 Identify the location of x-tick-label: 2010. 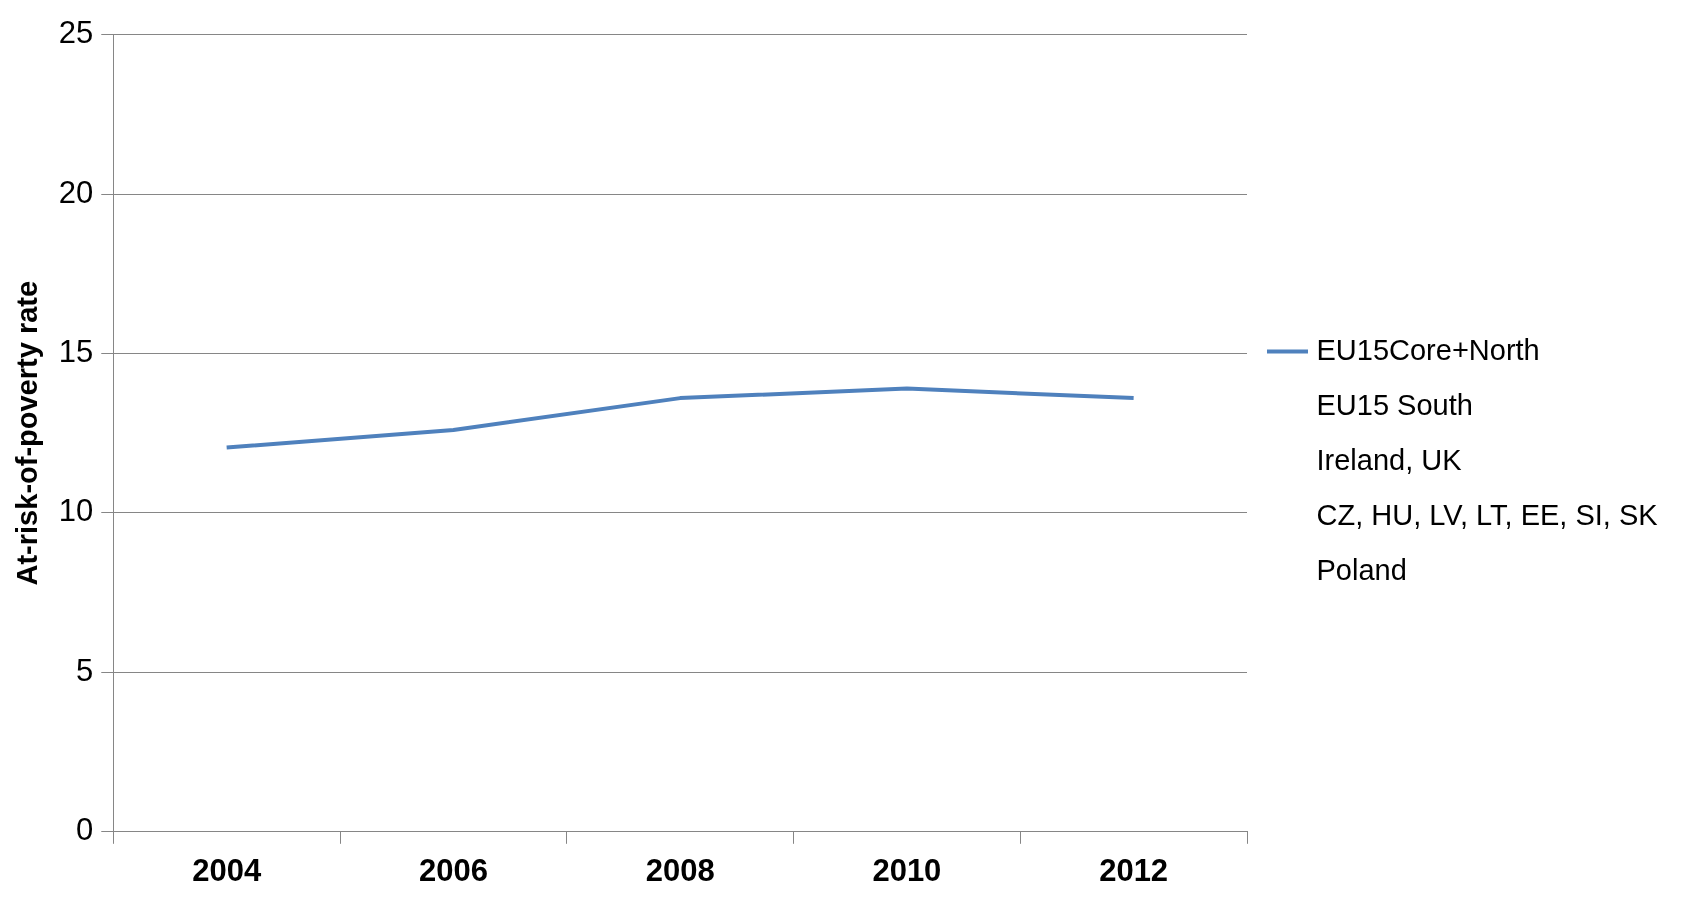
(907, 870).